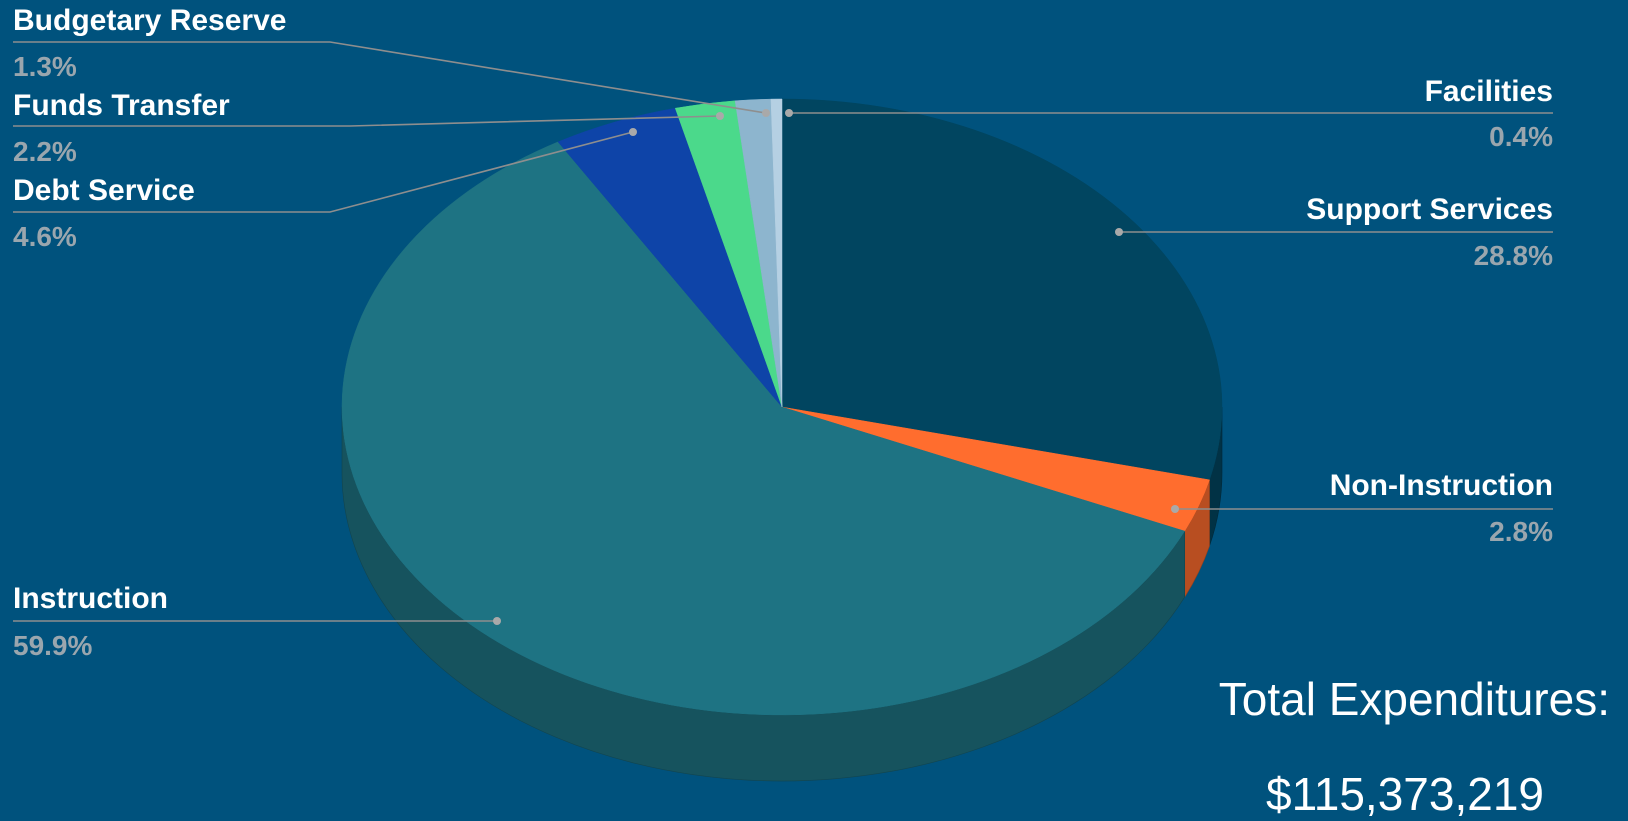 The width and height of the screenshot is (1628, 821). Describe the element at coordinates (121, 105) in the screenshot. I see `label-name-funds-transfer: Funds Transfer` at that location.